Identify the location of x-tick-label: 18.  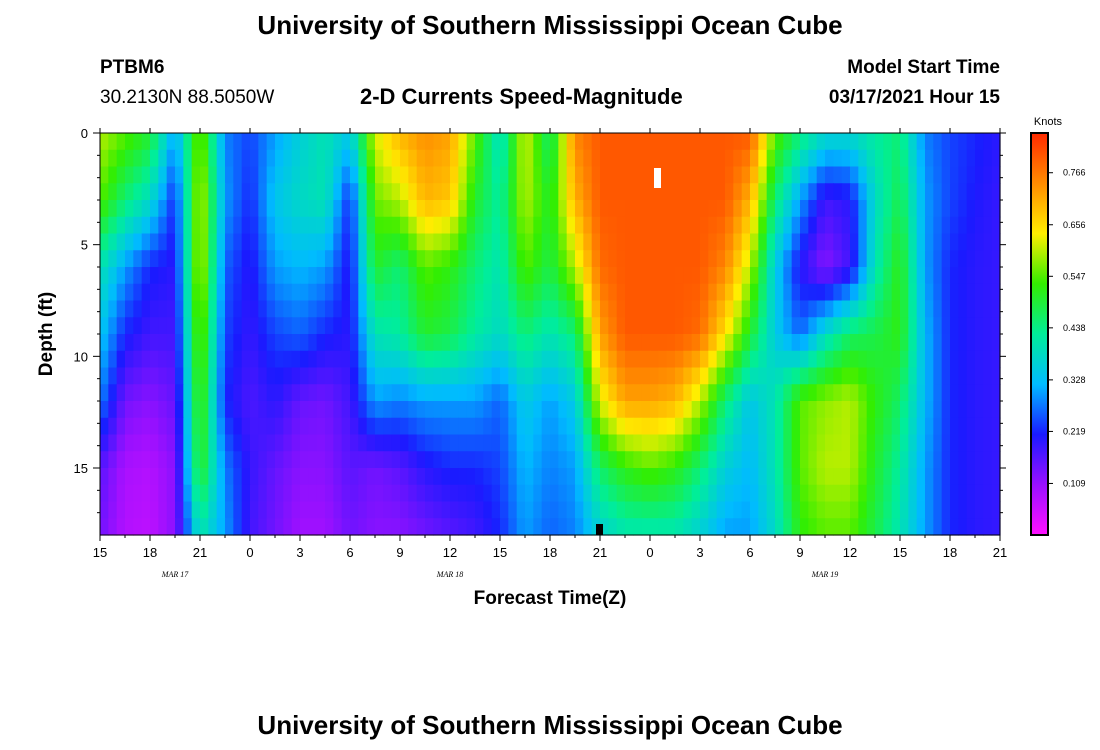
(550, 552).